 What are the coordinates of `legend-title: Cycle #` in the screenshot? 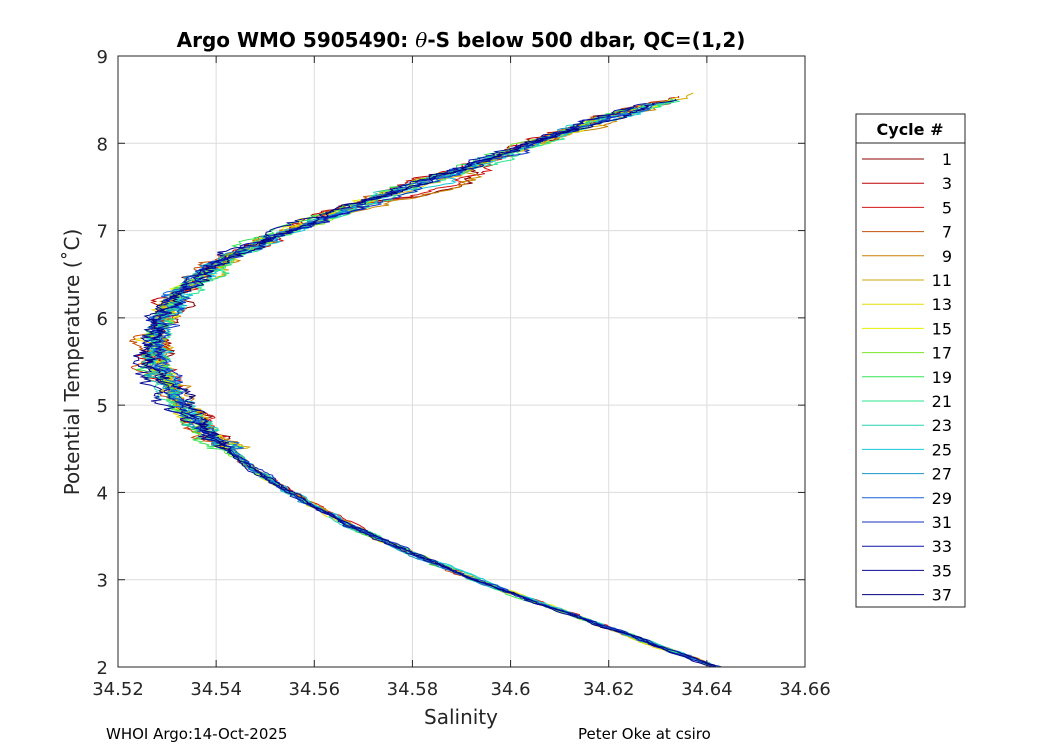 It's located at (910, 129).